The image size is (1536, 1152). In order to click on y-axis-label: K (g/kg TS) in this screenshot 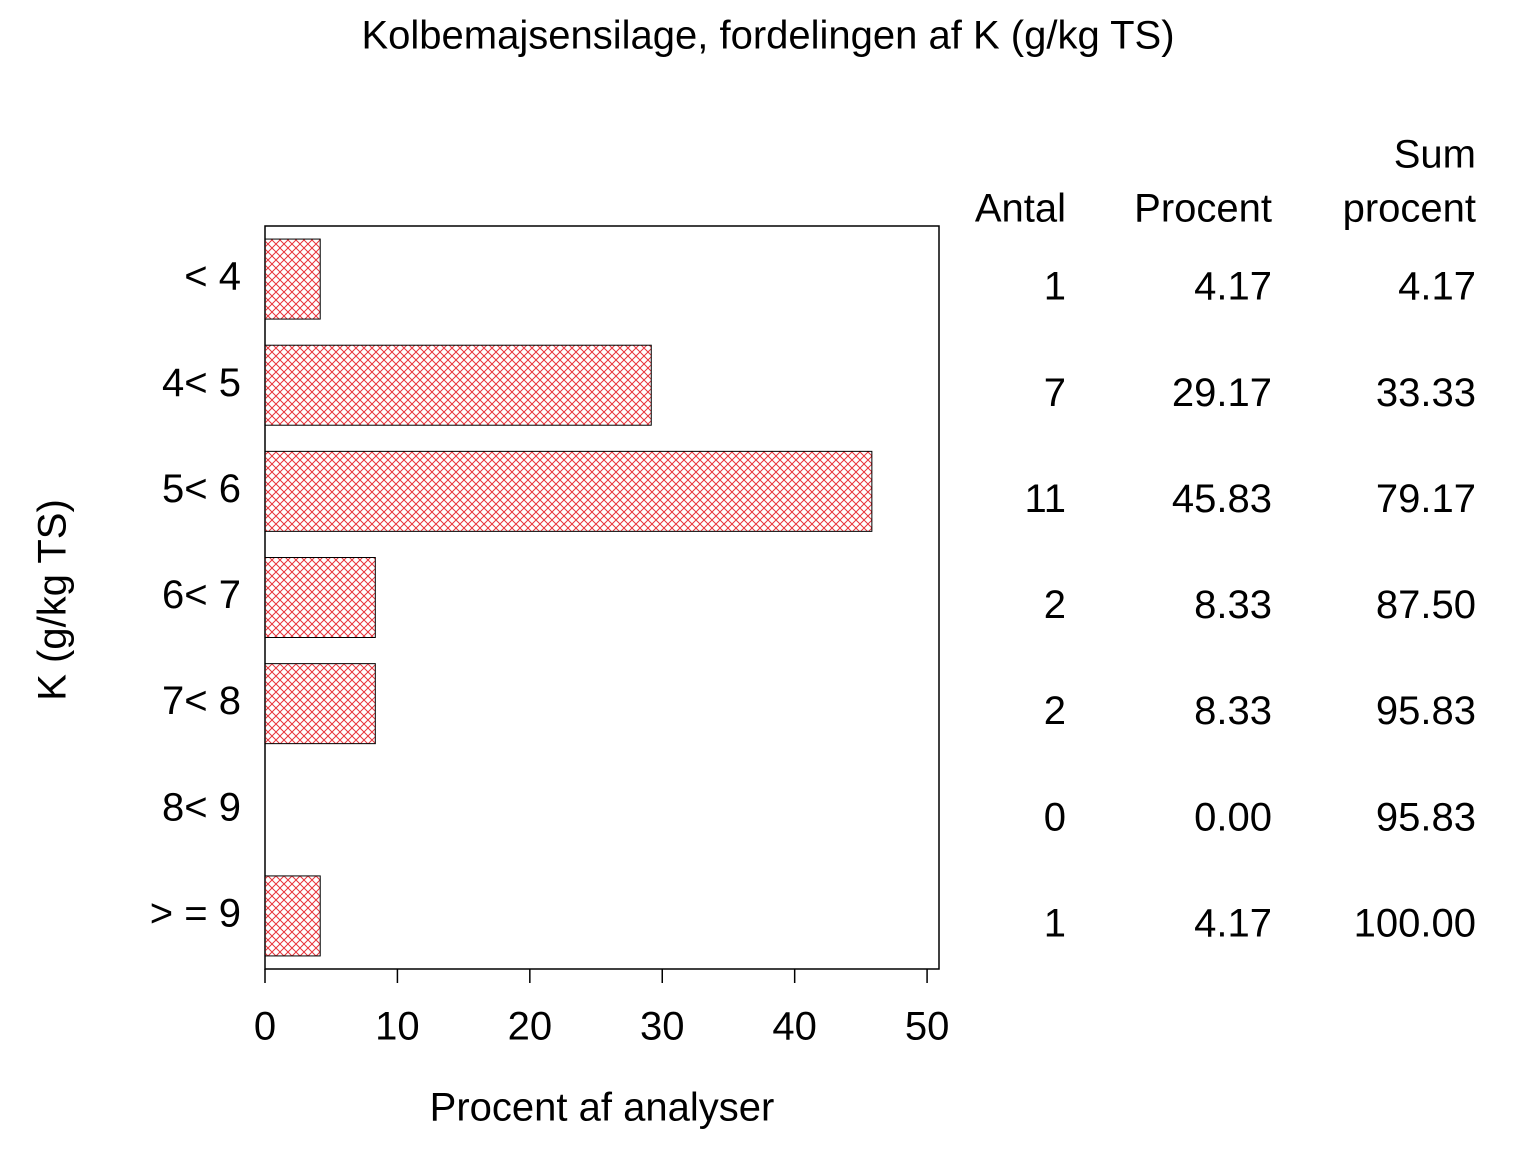, I will do `click(53, 600)`.